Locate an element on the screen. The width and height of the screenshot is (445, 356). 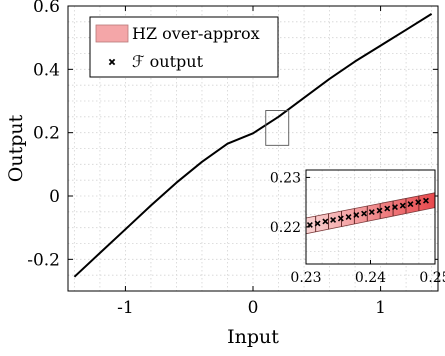
legend-patch-swatch is located at coordinates (112, 33).